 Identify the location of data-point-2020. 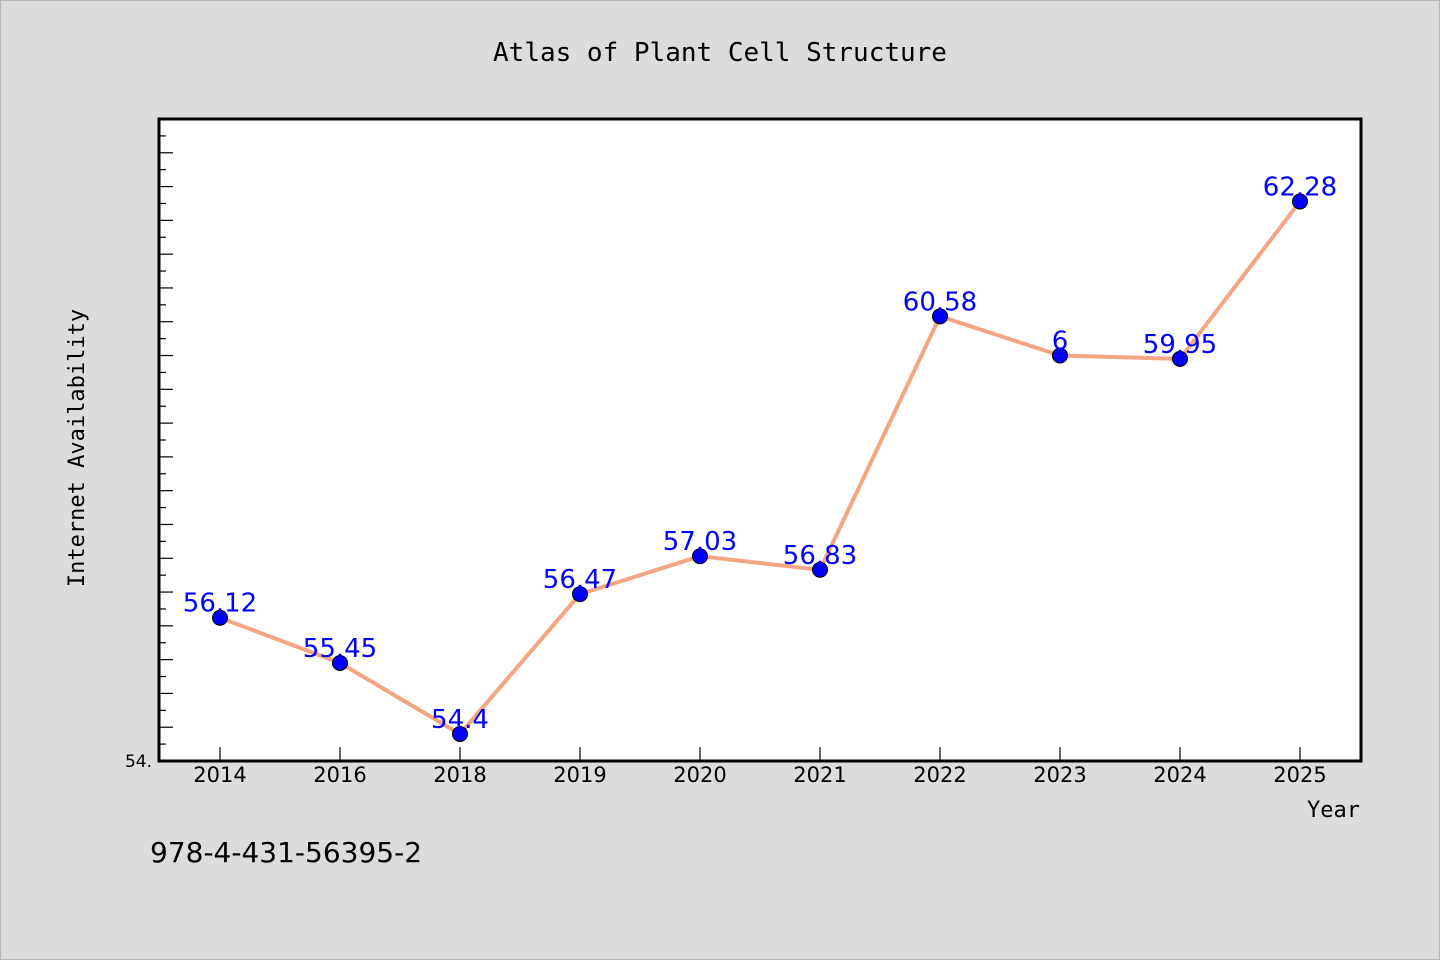
(700, 556).